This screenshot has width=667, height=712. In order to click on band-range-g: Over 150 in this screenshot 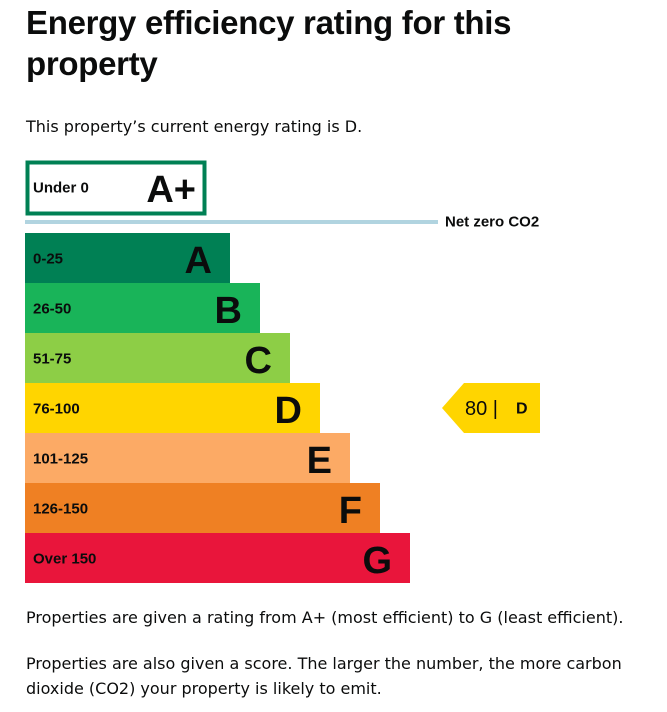, I will do `click(64, 559)`.